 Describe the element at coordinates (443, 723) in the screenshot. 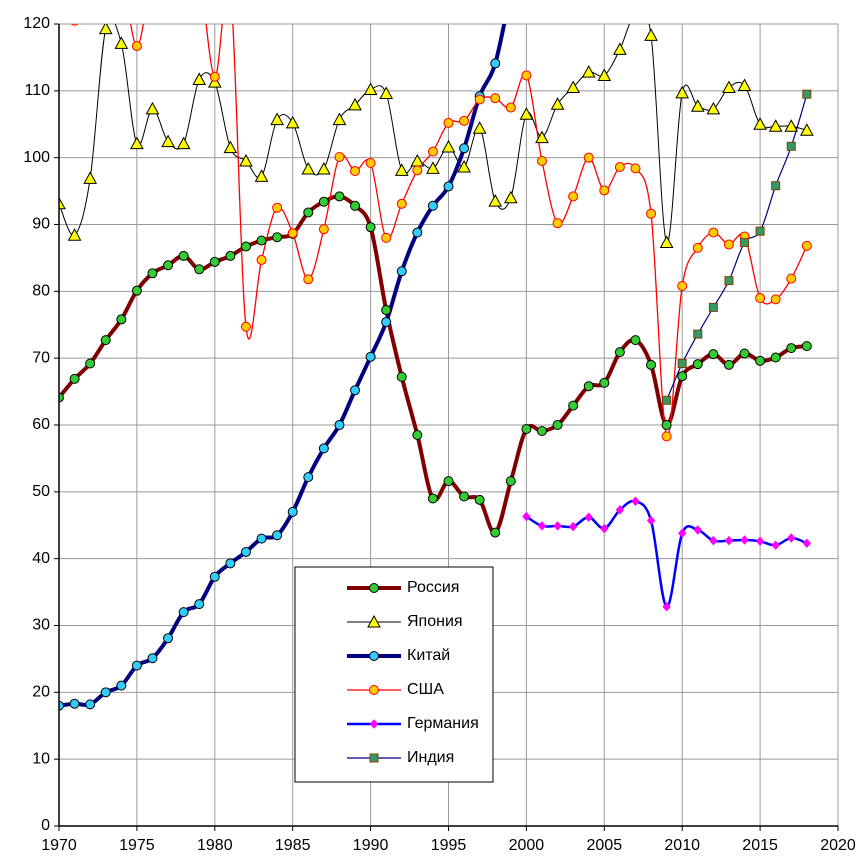

I see `legend-label: Германия` at that location.